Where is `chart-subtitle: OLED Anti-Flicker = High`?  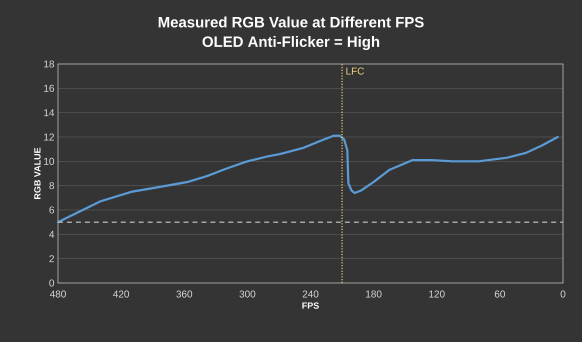 chart-subtitle: OLED Anti-Flicker = High is located at coordinates (291, 43).